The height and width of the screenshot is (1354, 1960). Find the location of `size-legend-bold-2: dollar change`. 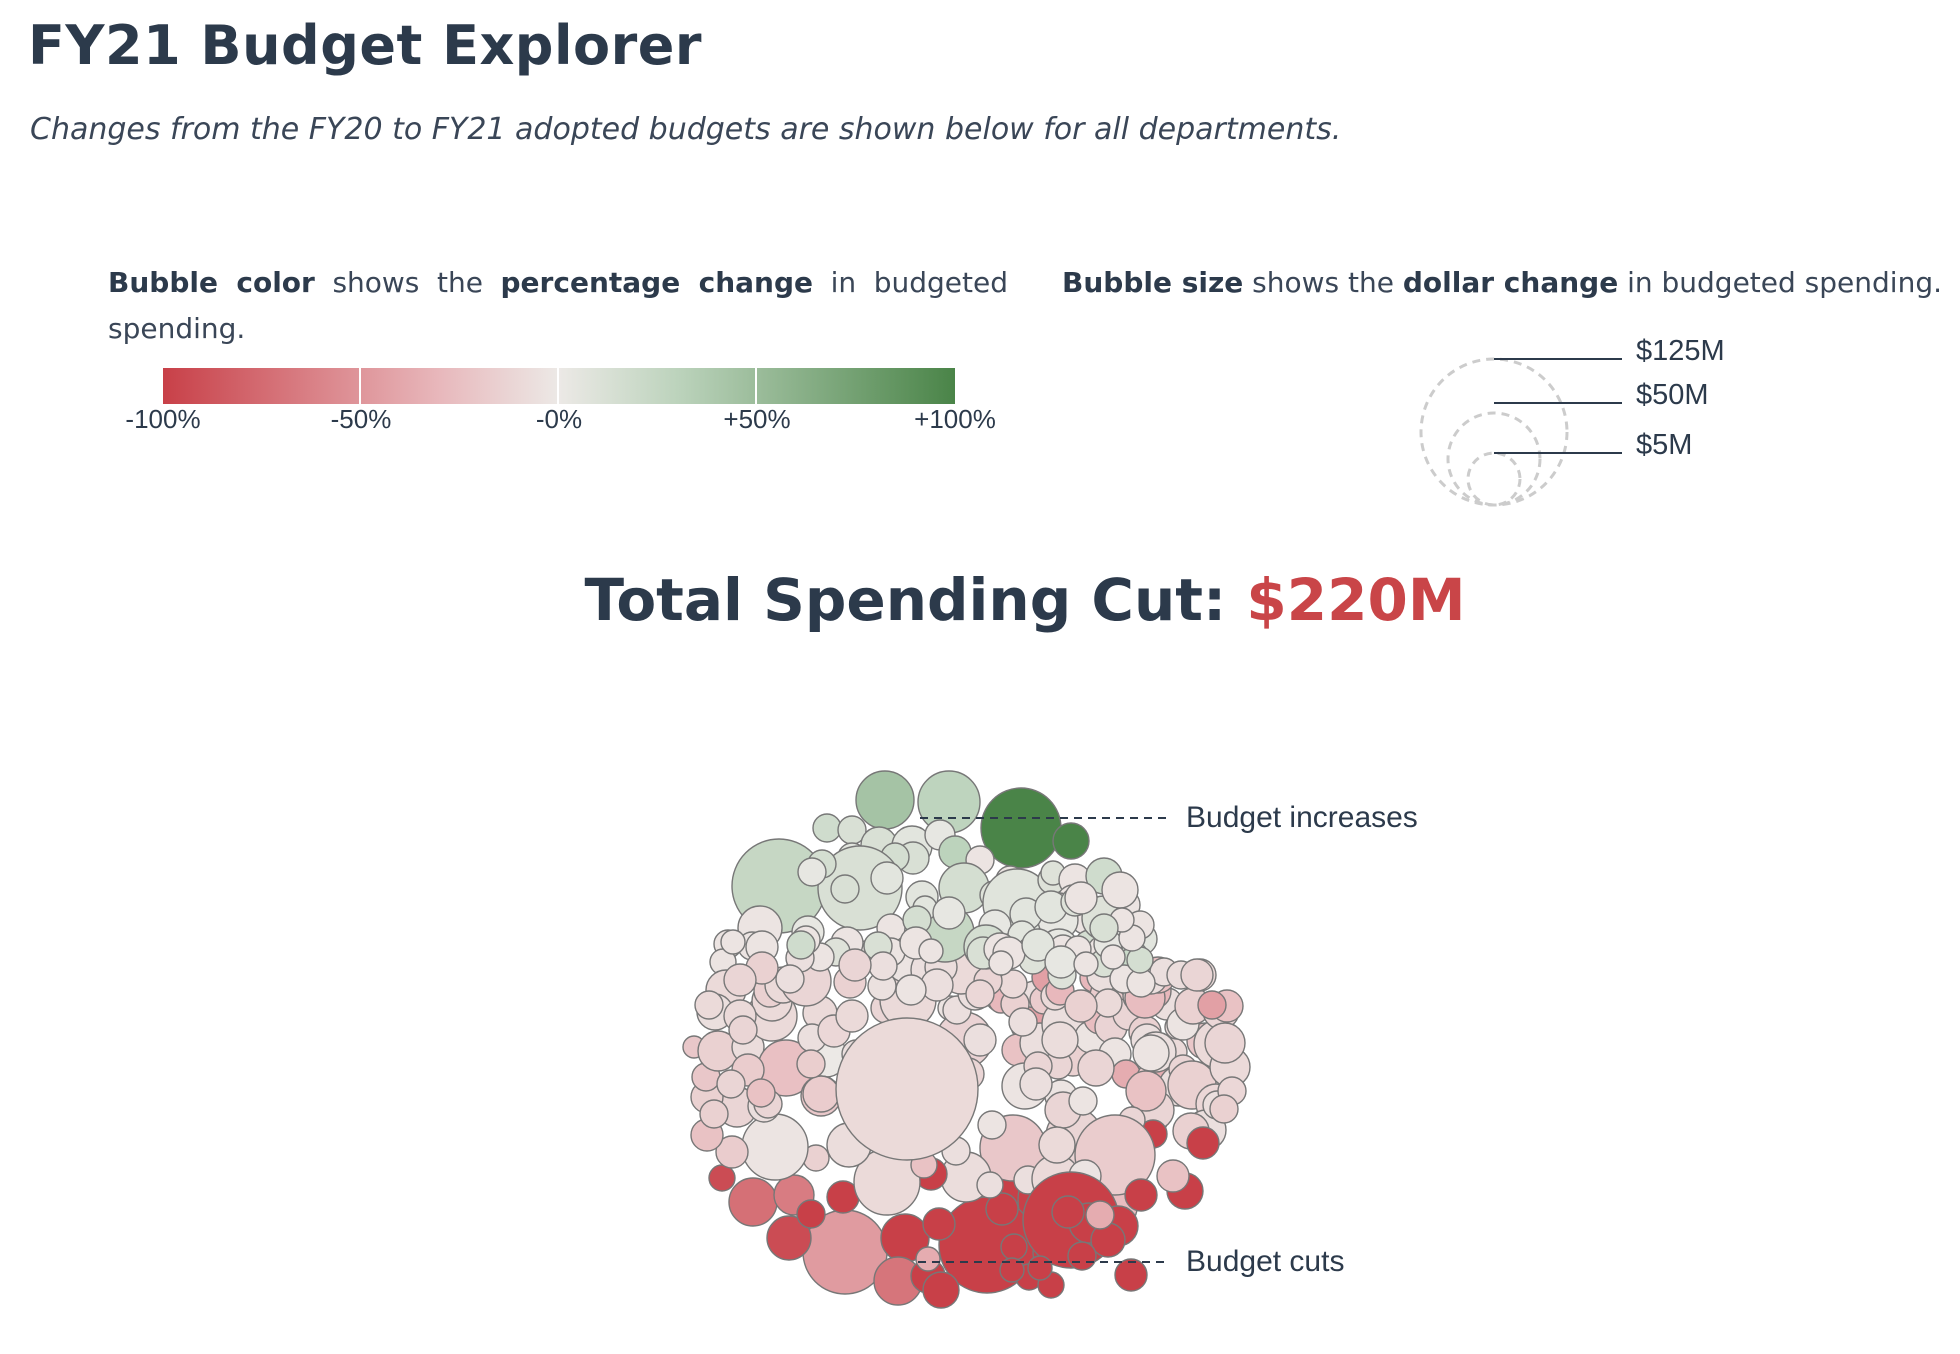

size-legend-bold-2: dollar change is located at coordinates (1510, 282).